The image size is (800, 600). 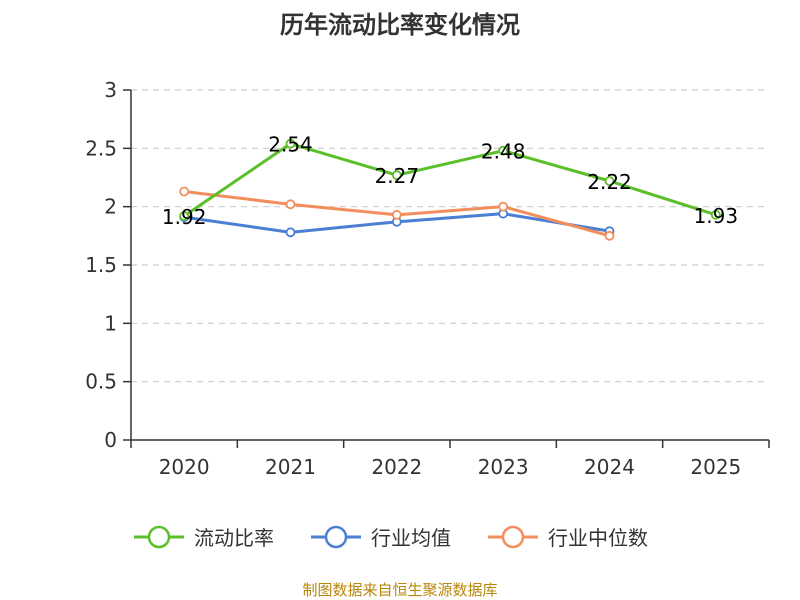 I want to click on legend: 流动比率 行业均值 行业中位数, so click(x=391, y=537).